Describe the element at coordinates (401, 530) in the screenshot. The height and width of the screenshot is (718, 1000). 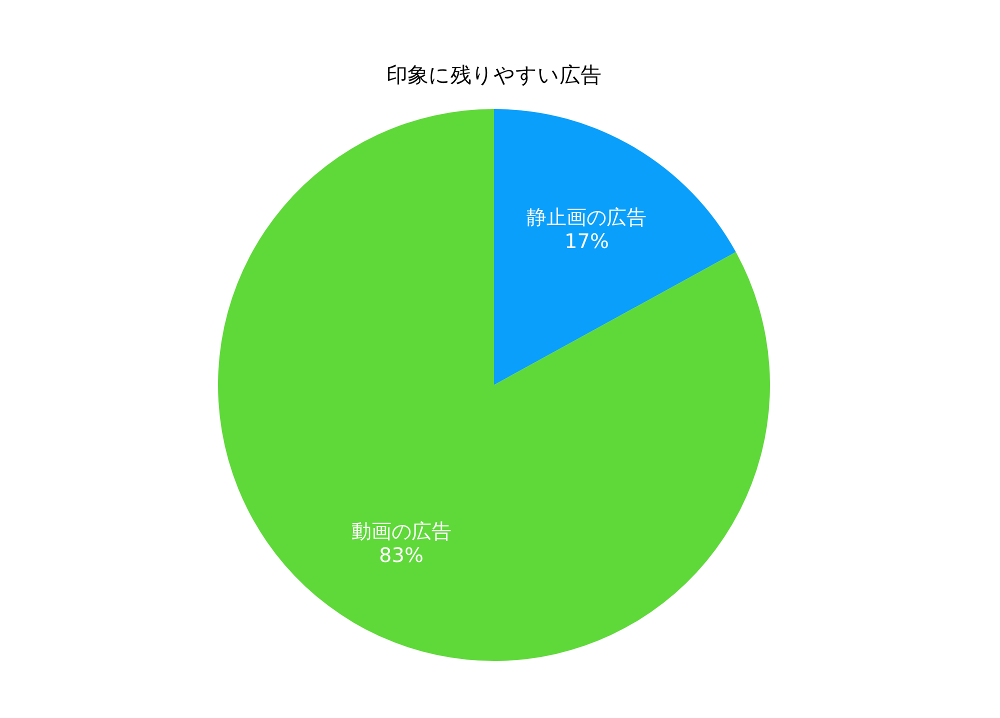
I see `slice-label: 動画の広告` at that location.